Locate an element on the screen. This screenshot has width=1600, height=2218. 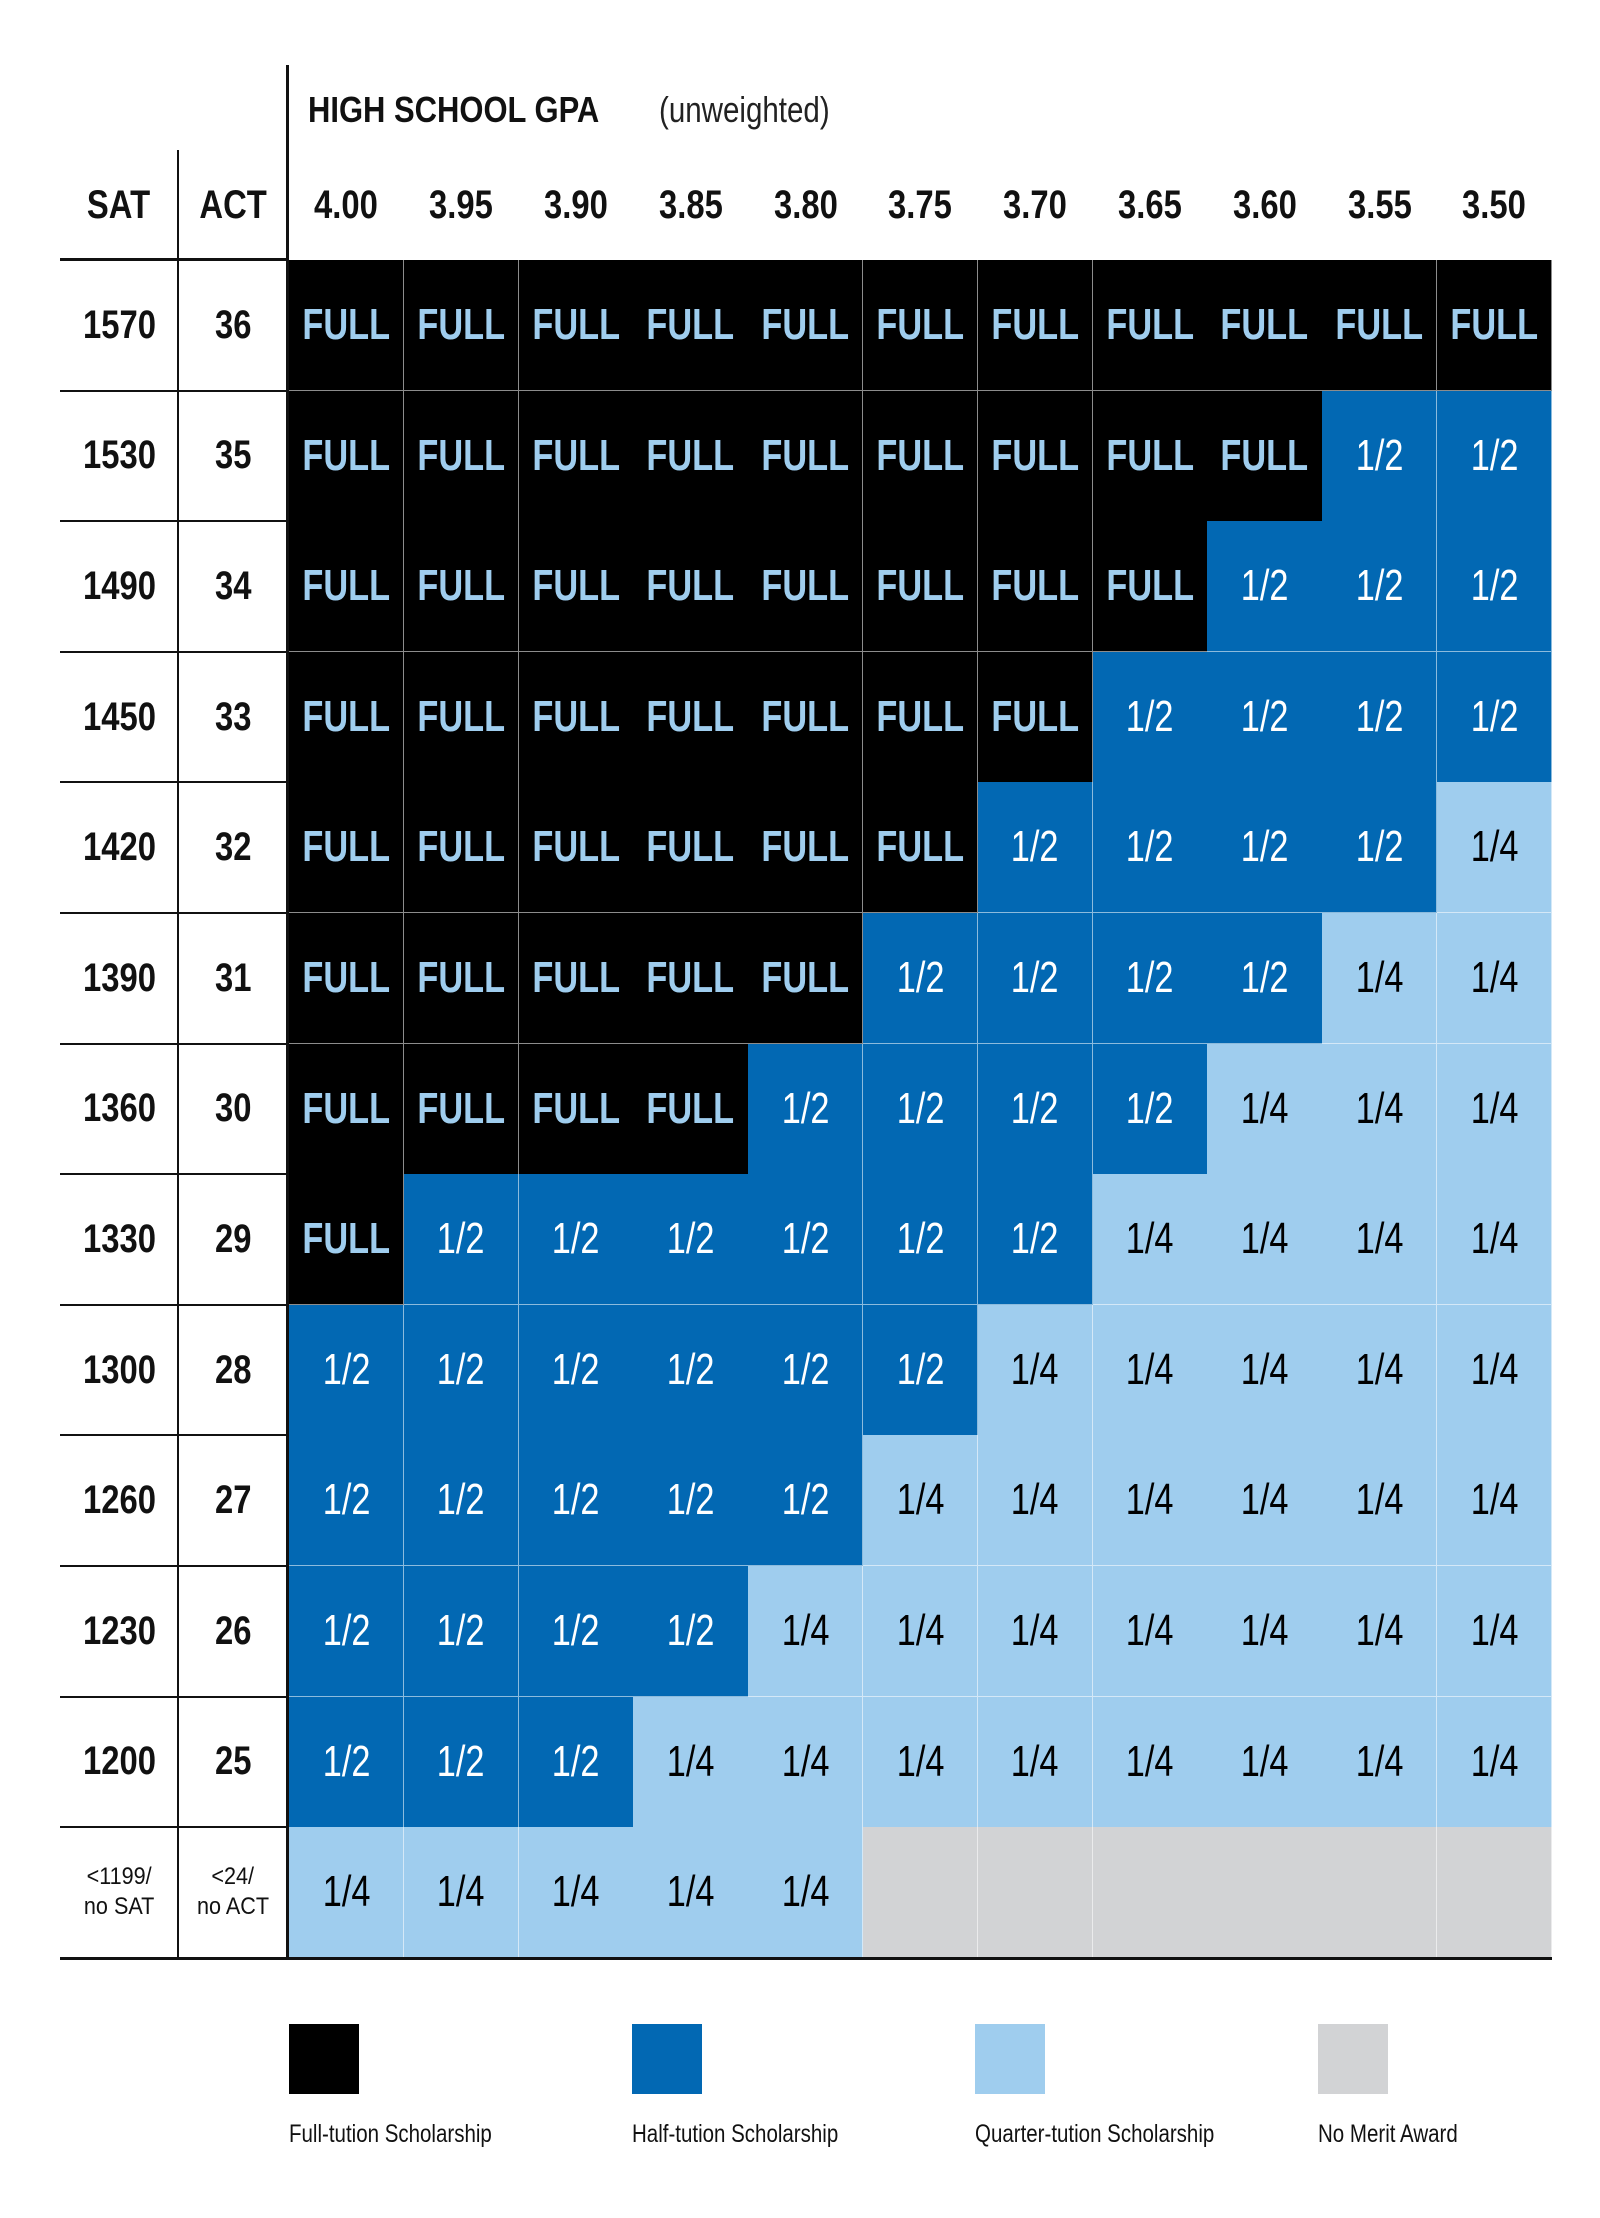
sat-score-label: 1200 is located at coordinates (119, 1761).